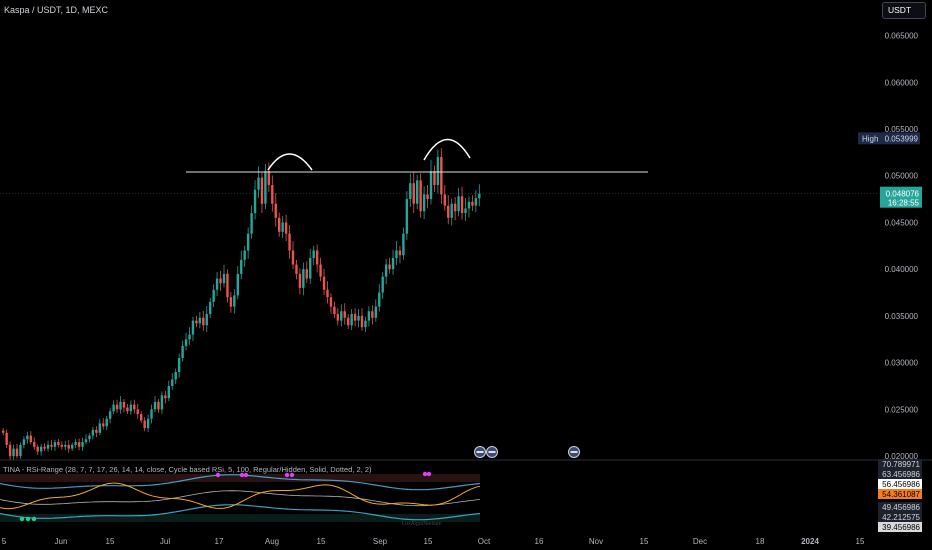  I want to click on currency-button: USDT, so click(904, 10).